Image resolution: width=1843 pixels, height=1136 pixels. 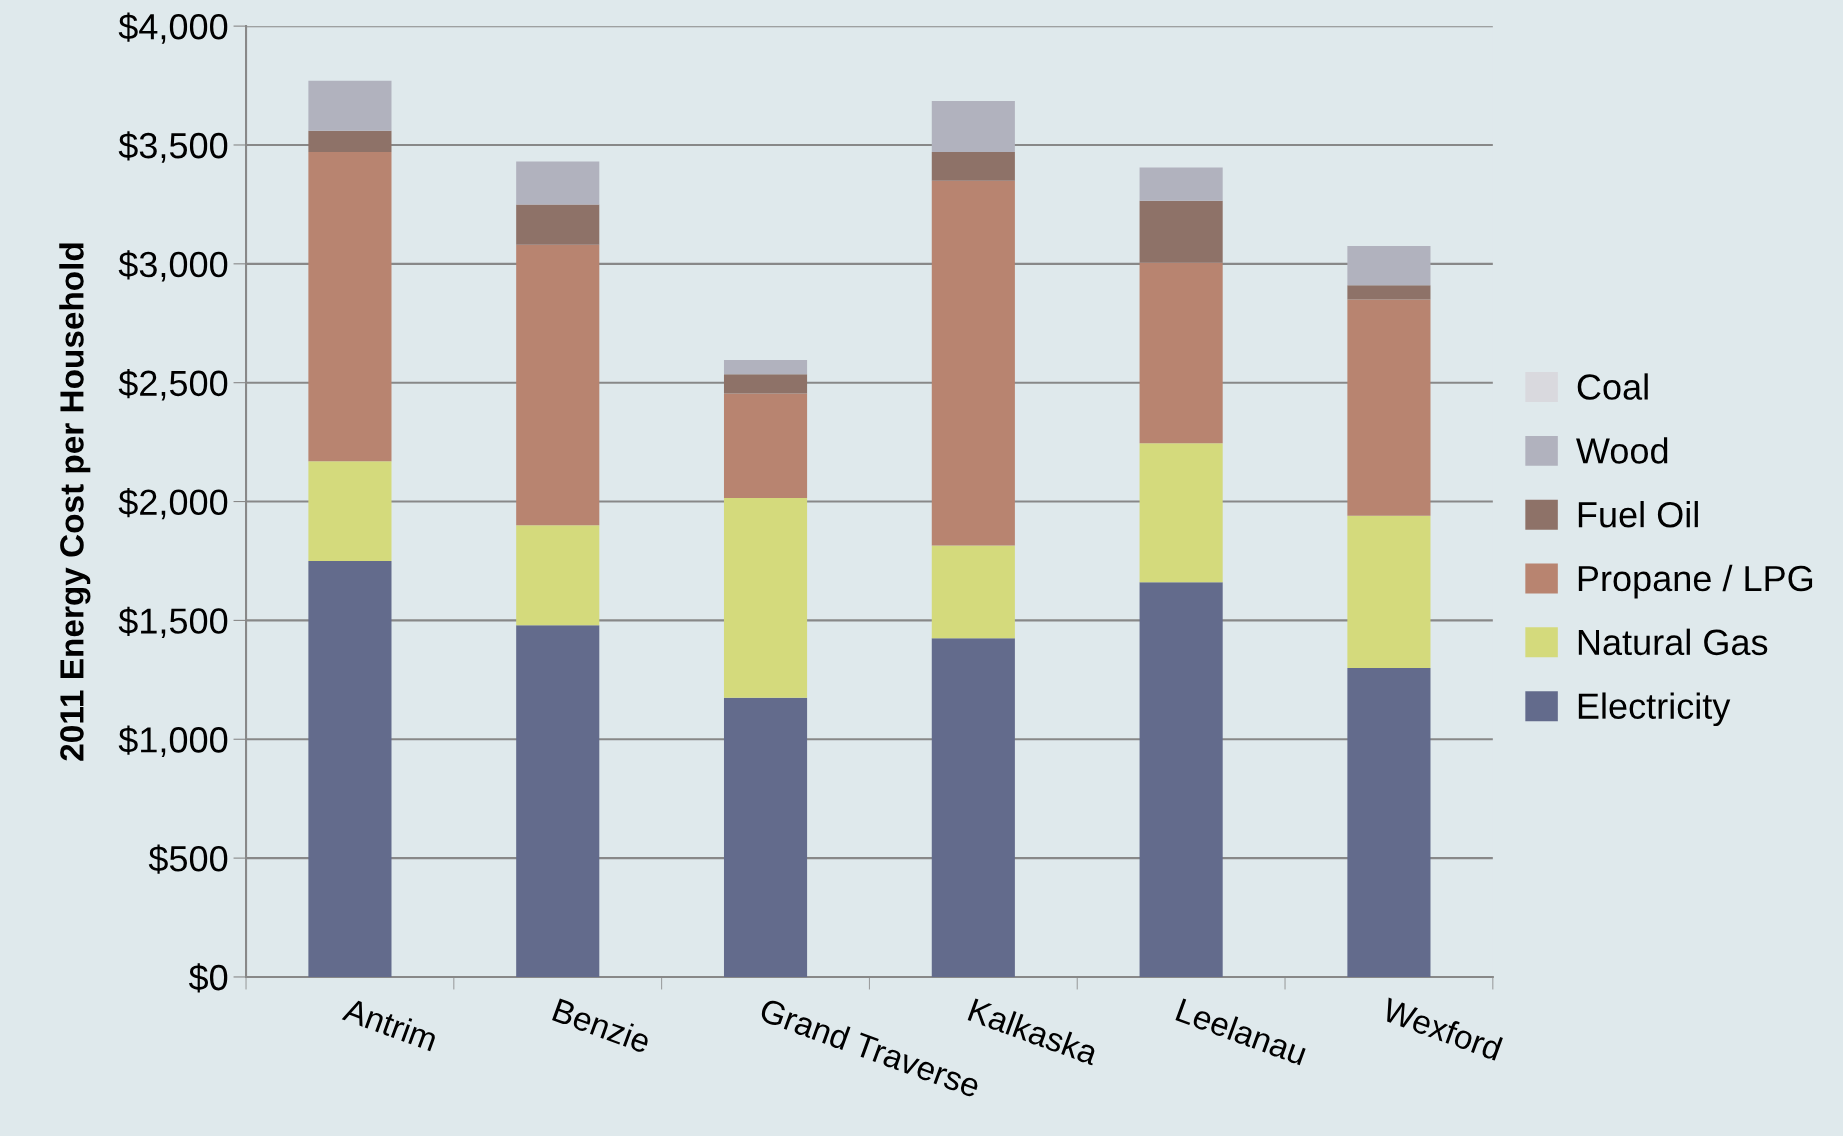 What do you see at coordinates (173, 622) in the screenshot?
I see `y-tick-label: $1,500` at bounding box center [173, 622].